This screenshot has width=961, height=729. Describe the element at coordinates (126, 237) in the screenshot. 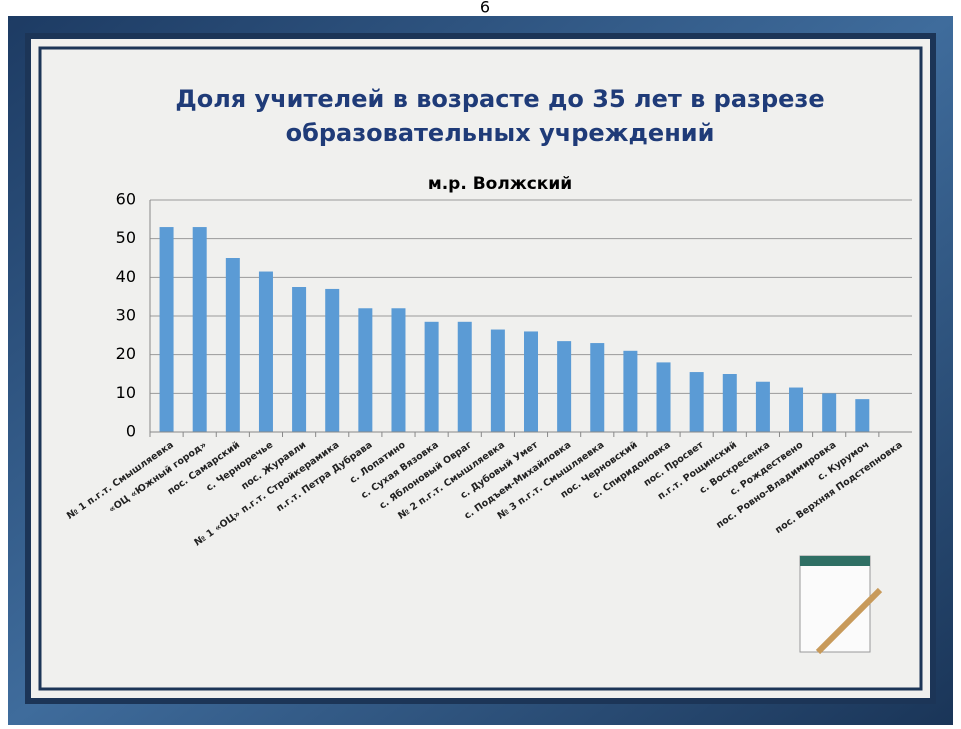

I see `y-tick-label: 50` at that location.